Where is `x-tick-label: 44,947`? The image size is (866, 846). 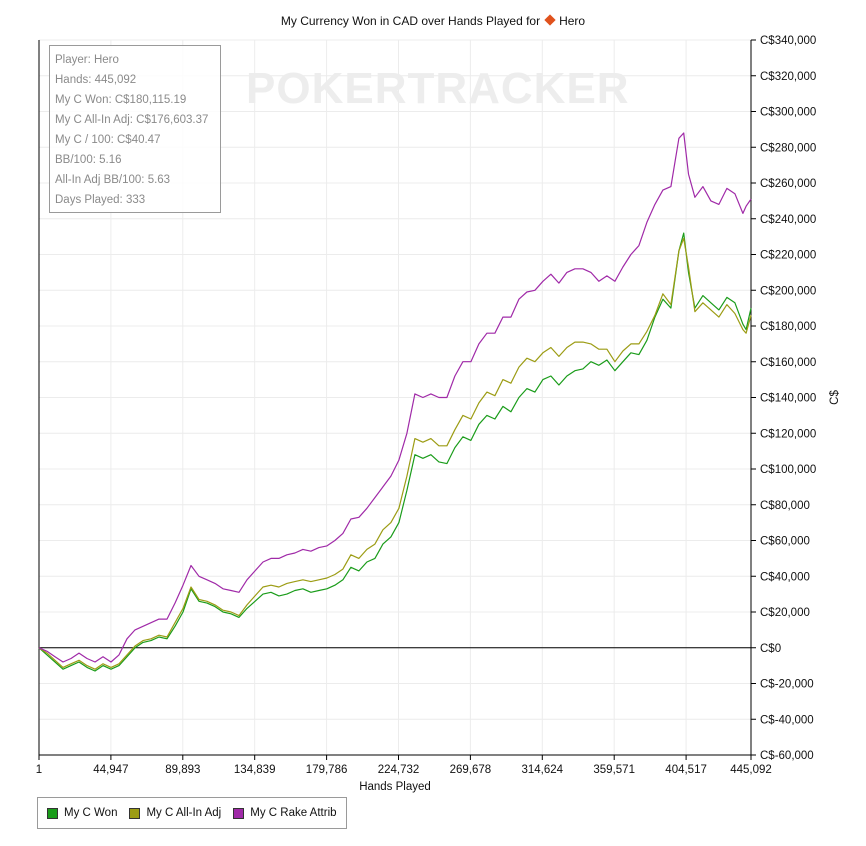 x-tick-label: 44,947 is located at coordinates (110, 770).